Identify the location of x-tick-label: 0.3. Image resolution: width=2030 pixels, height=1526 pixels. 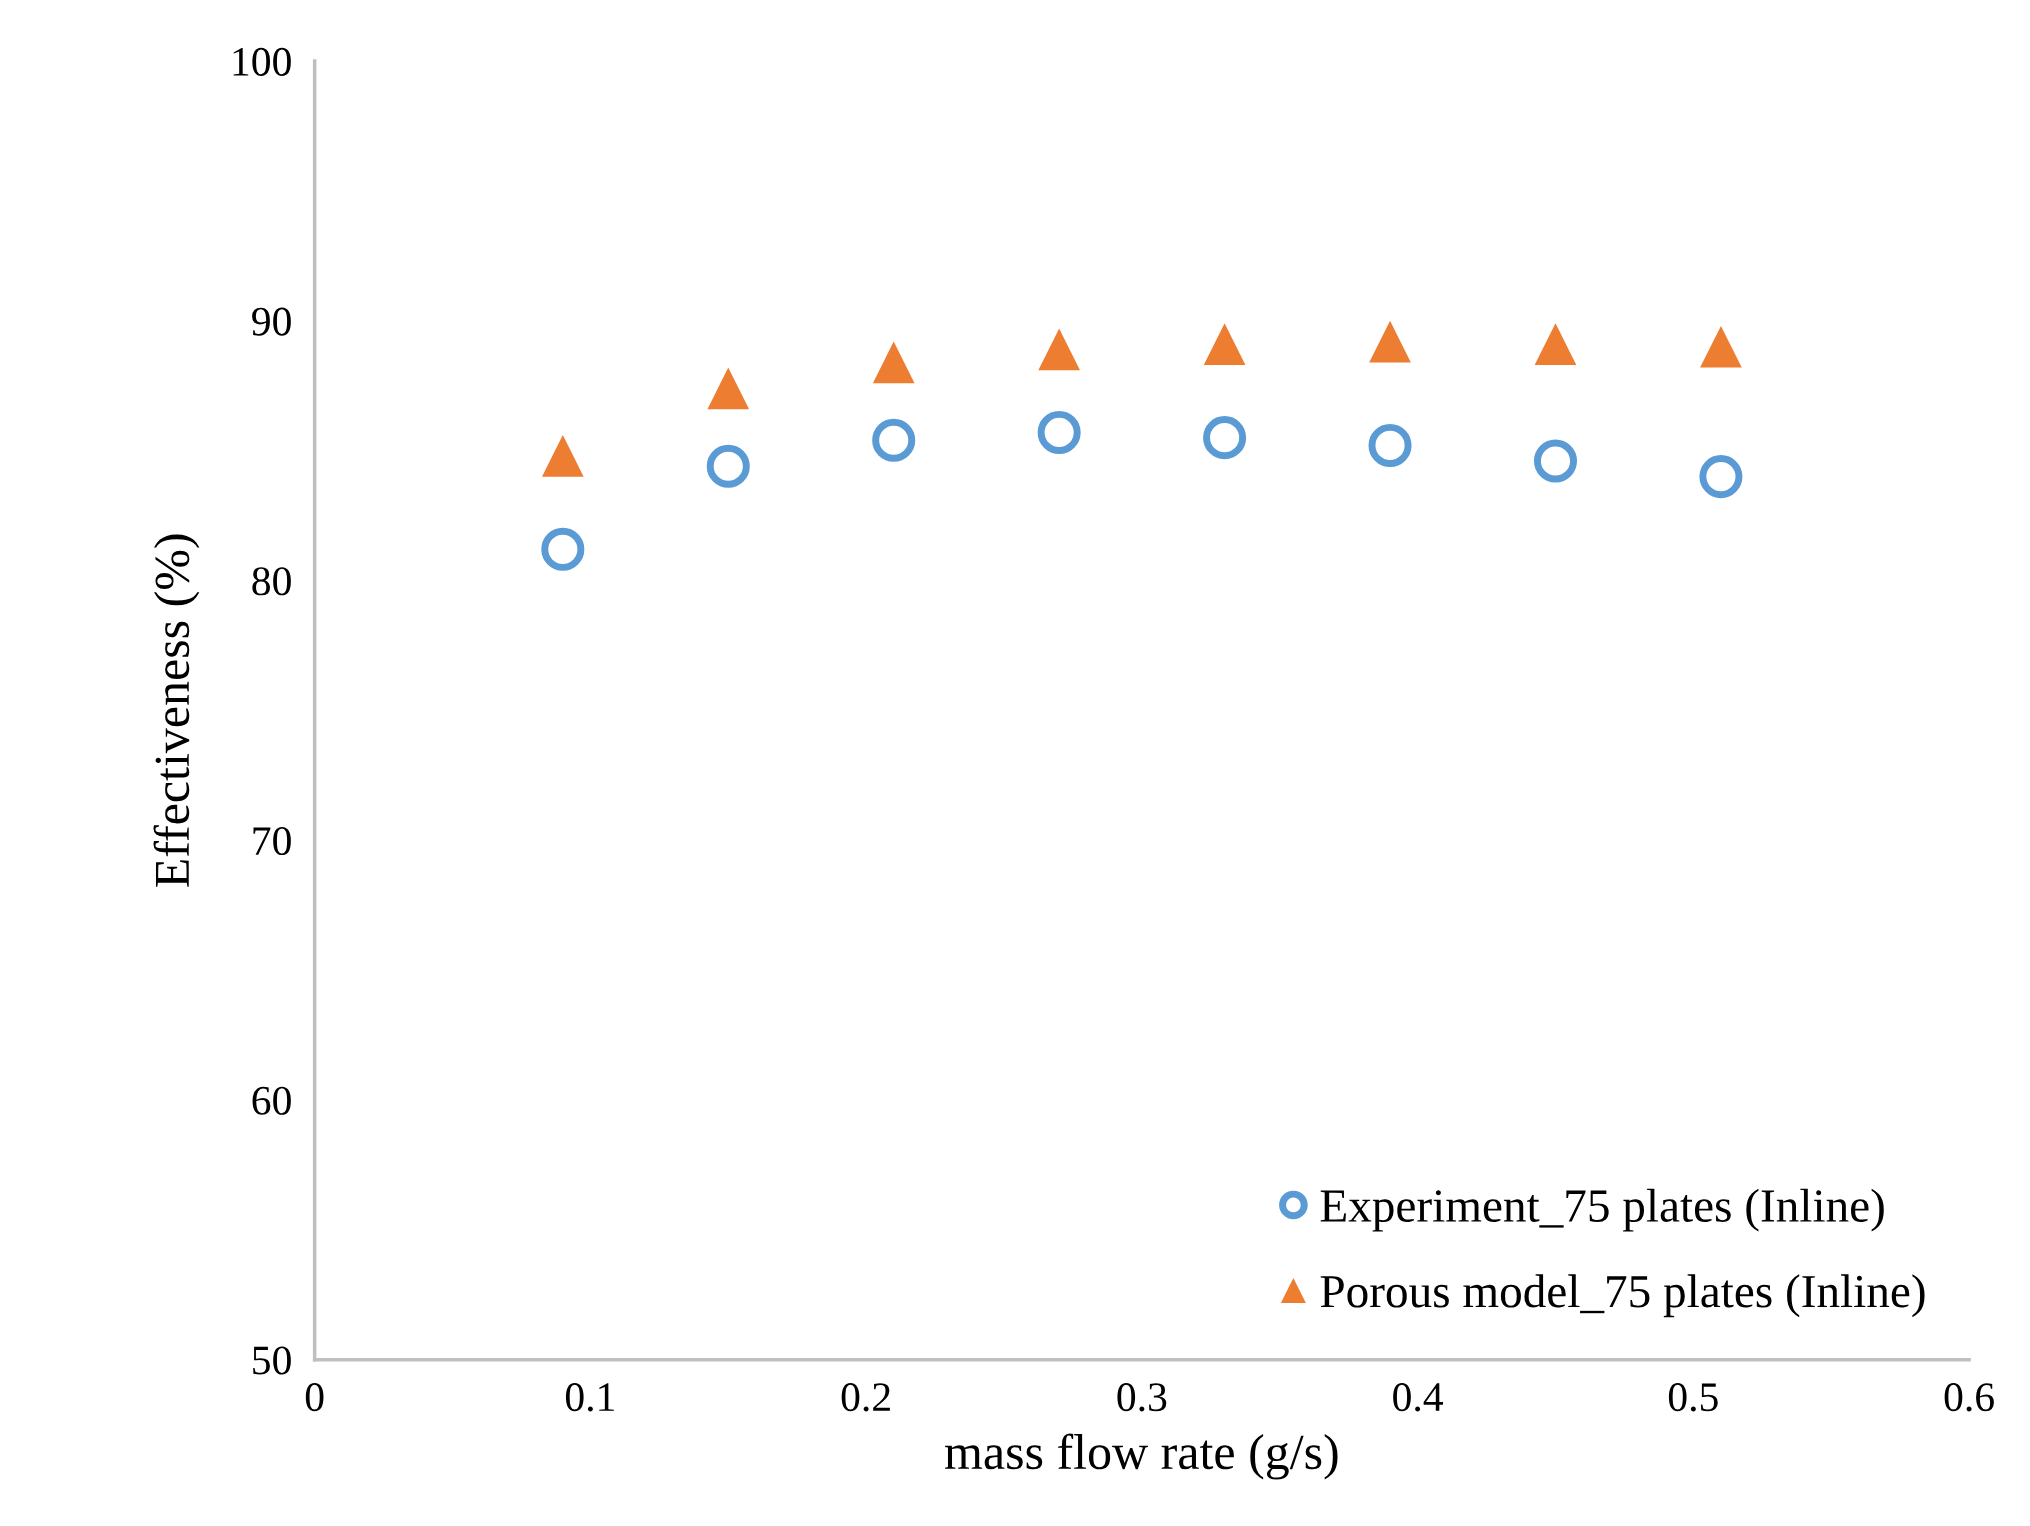
(1142, 1397).